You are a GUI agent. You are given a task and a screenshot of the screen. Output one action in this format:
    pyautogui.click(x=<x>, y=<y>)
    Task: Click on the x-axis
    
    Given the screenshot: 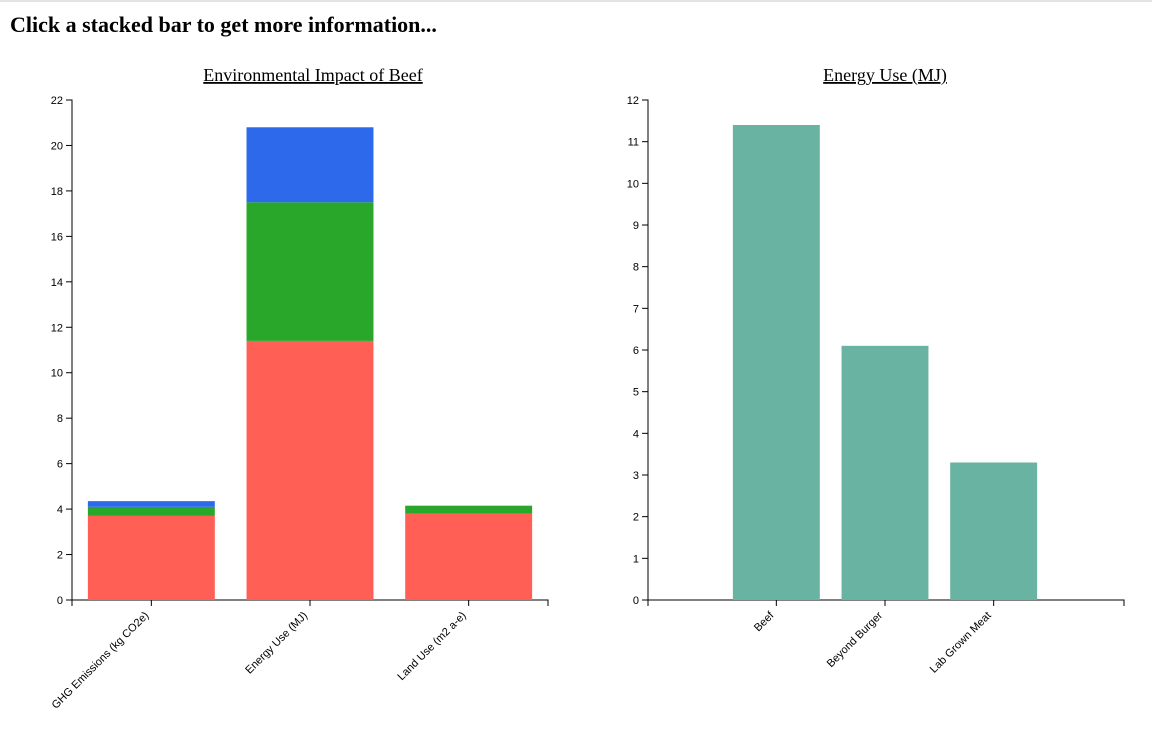 What is the action you would take?
    pyautogui.click(x=886, y=602)
    